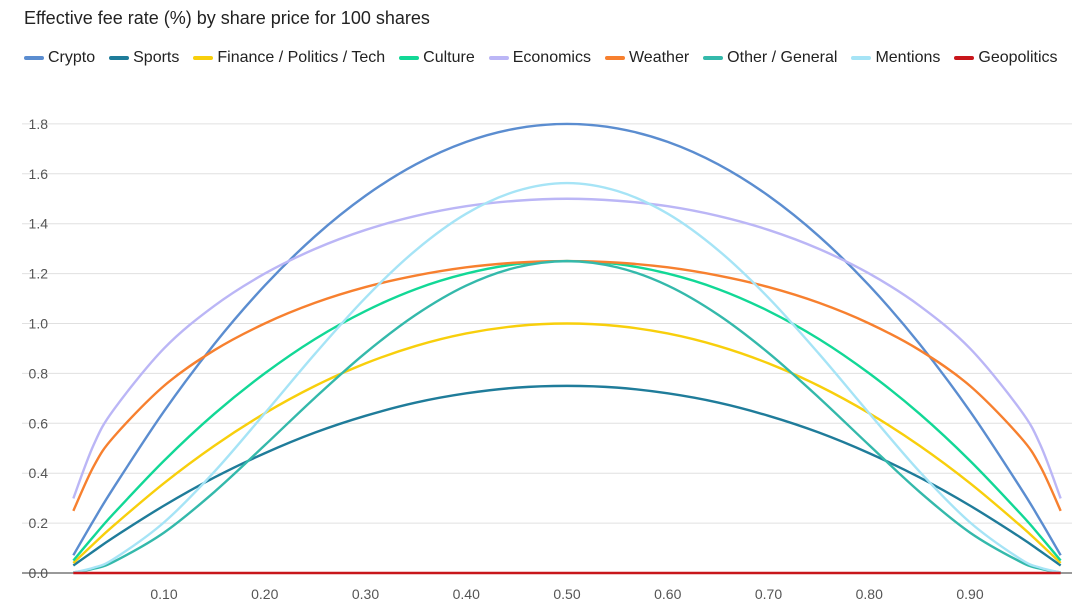 This screenshot has height=613, width=1086. I want to click on legend-label: Culture, so click(449, 57).